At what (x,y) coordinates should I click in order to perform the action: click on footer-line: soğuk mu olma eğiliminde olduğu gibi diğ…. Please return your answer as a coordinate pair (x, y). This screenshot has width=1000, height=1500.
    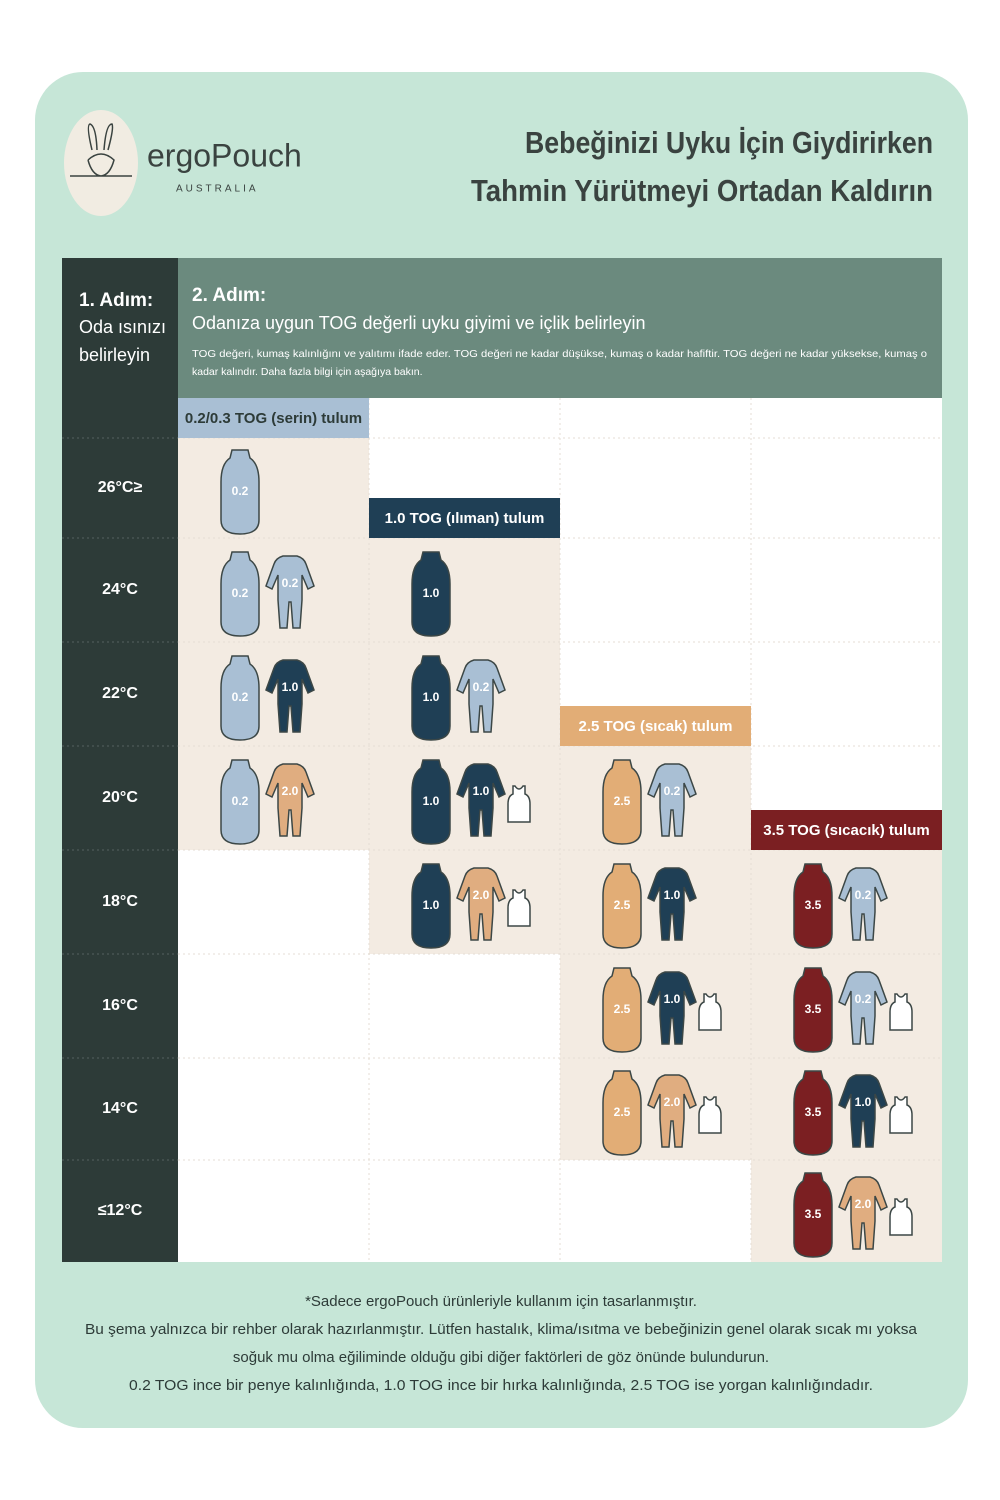
    Looking at the image, I should click on (501, 1357).